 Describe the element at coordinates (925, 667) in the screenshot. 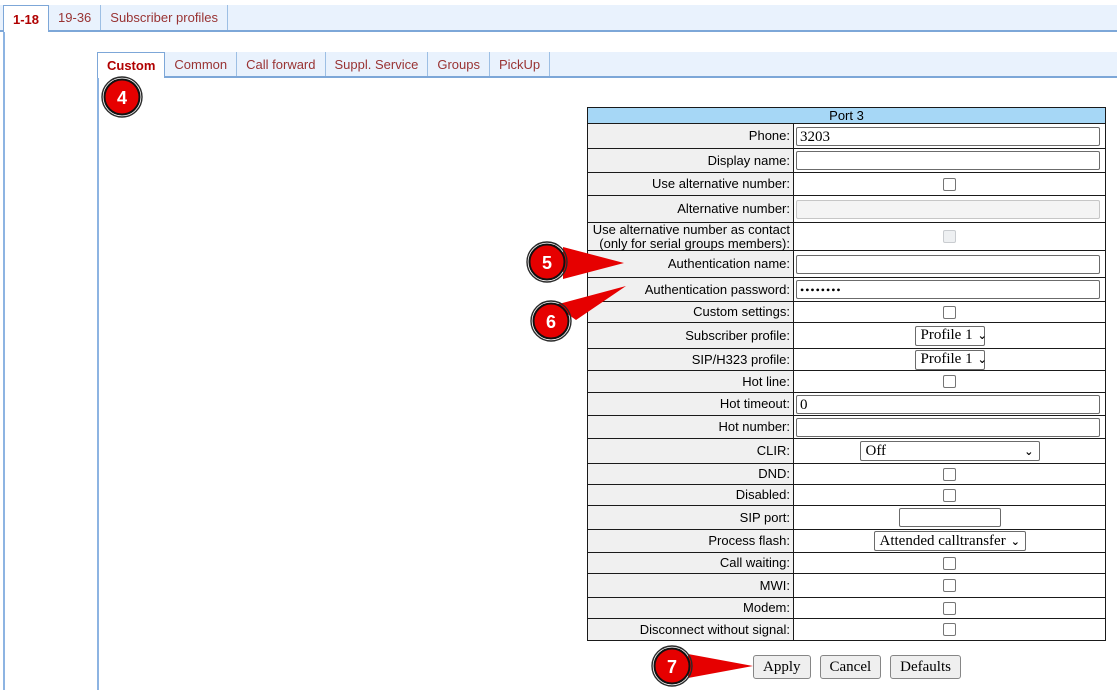

I see `defaults-button: Defaults` at that location.